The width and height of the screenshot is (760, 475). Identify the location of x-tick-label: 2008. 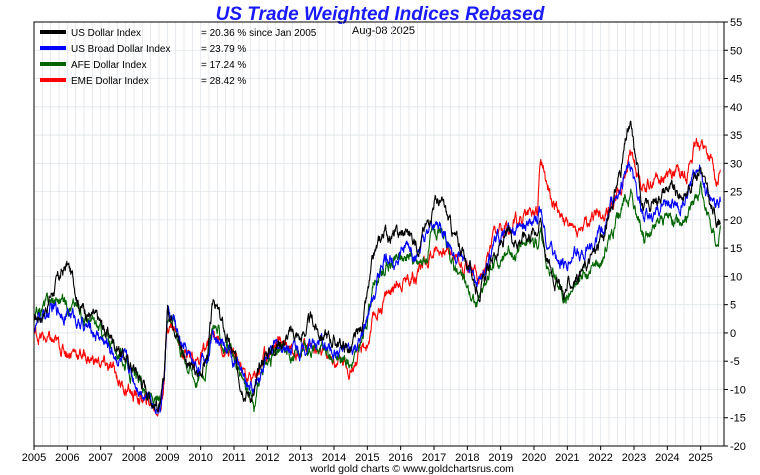
(134, 458).